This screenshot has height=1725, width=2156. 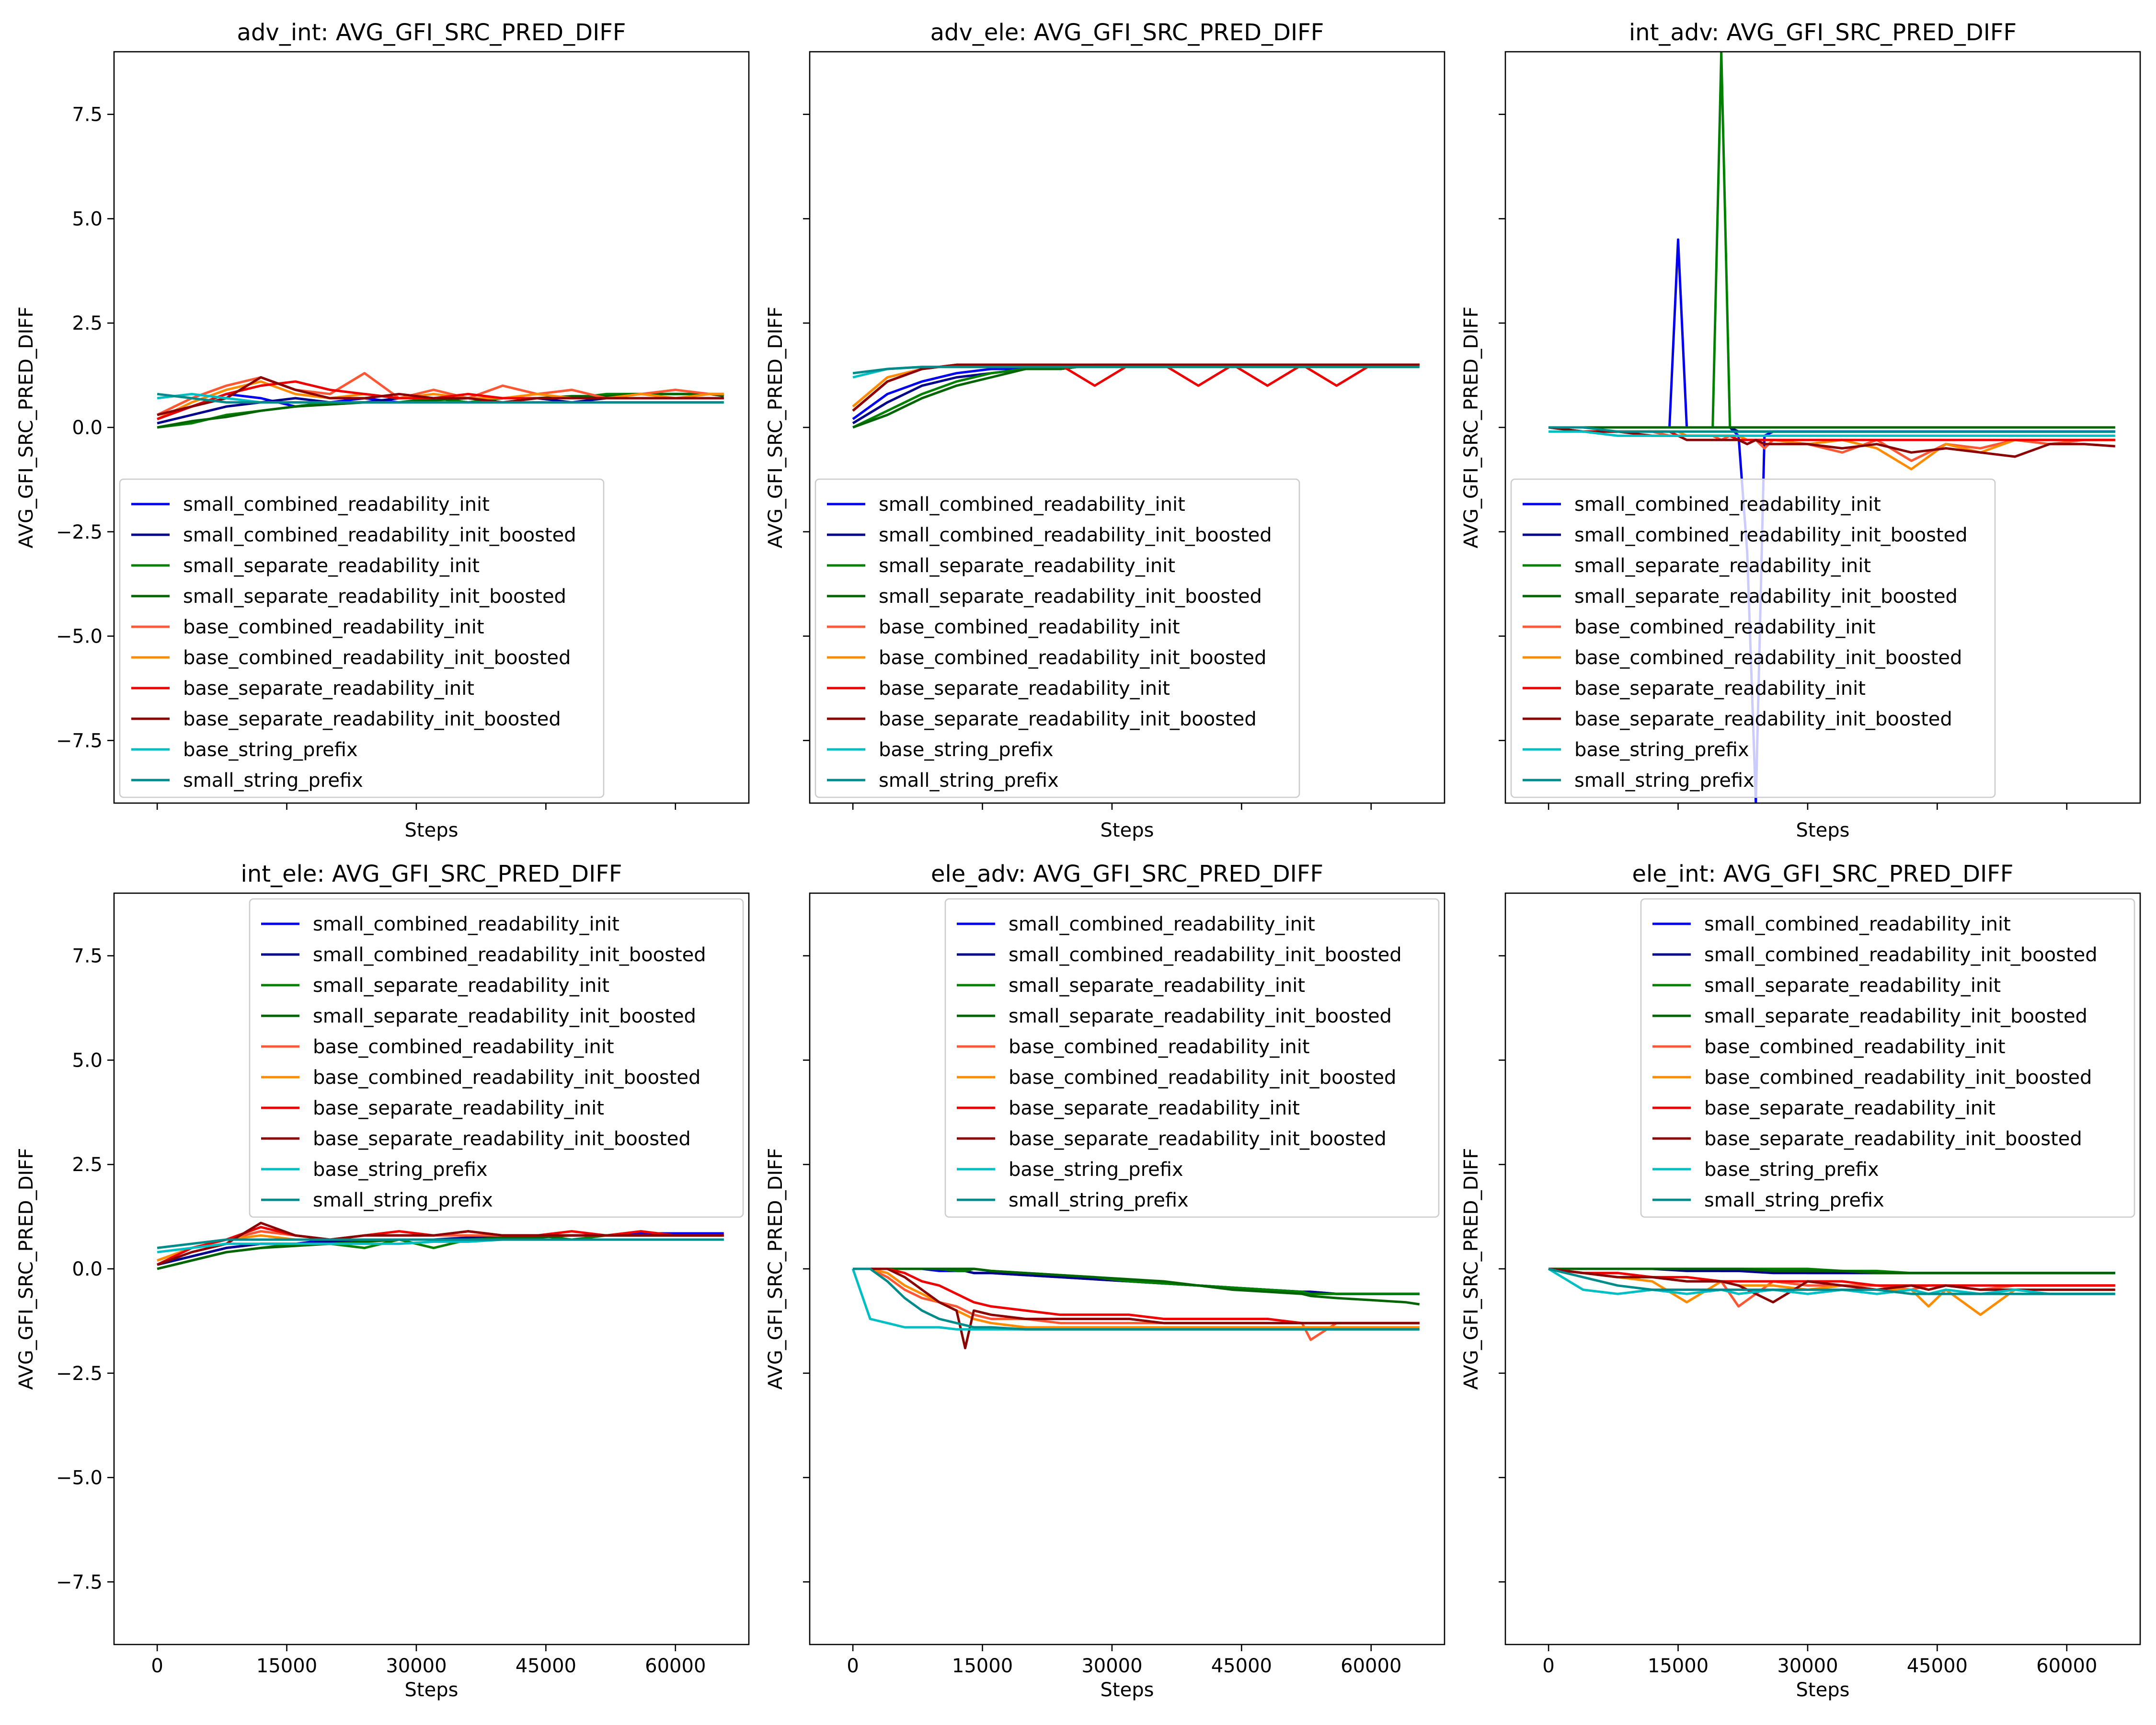 What do you see at coordinates (1831, 1271) in the screenshot?
I see `series-line-small_separate_readability_init_boosted` at bounding box center [1831, 1271].